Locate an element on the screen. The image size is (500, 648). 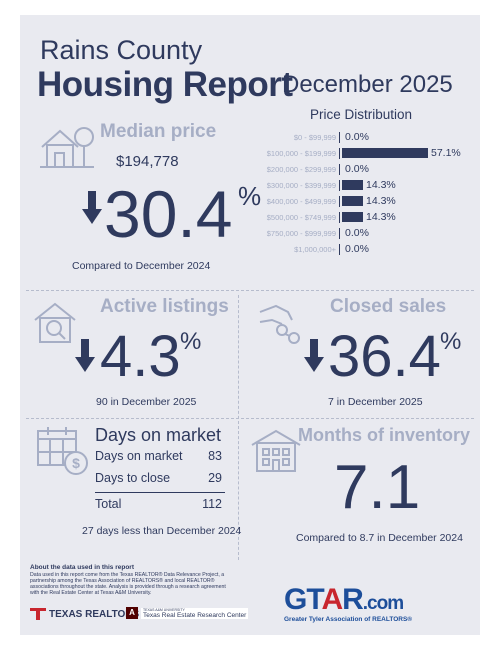
gtar-logo-text: GTAR.com is located at coordinates (343, 600).